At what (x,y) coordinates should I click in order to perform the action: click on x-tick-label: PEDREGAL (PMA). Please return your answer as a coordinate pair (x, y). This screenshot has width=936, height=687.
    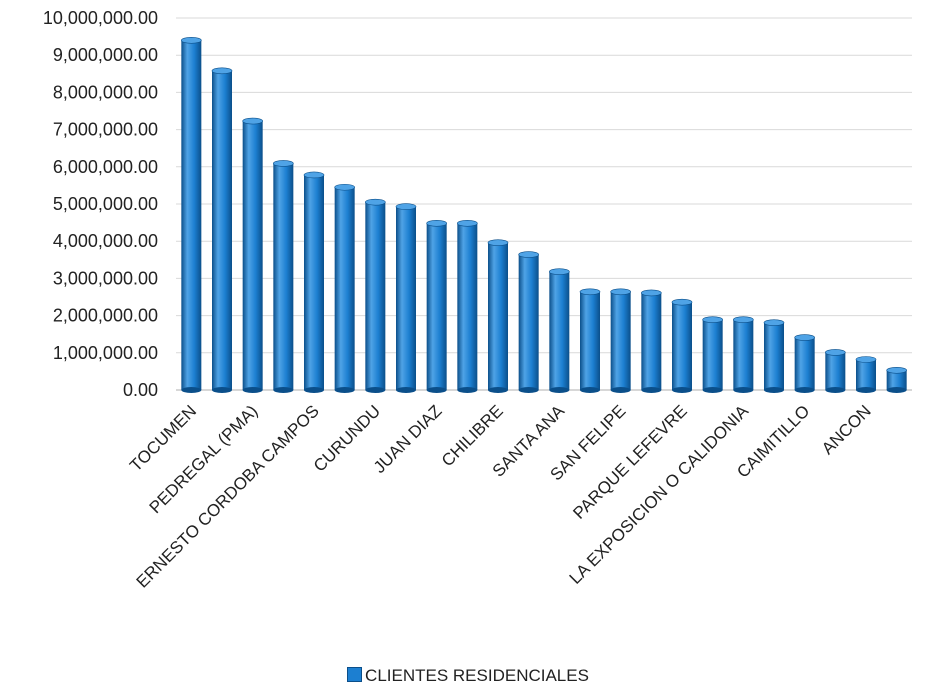
    Looking at the image, I should click on (204, 459).